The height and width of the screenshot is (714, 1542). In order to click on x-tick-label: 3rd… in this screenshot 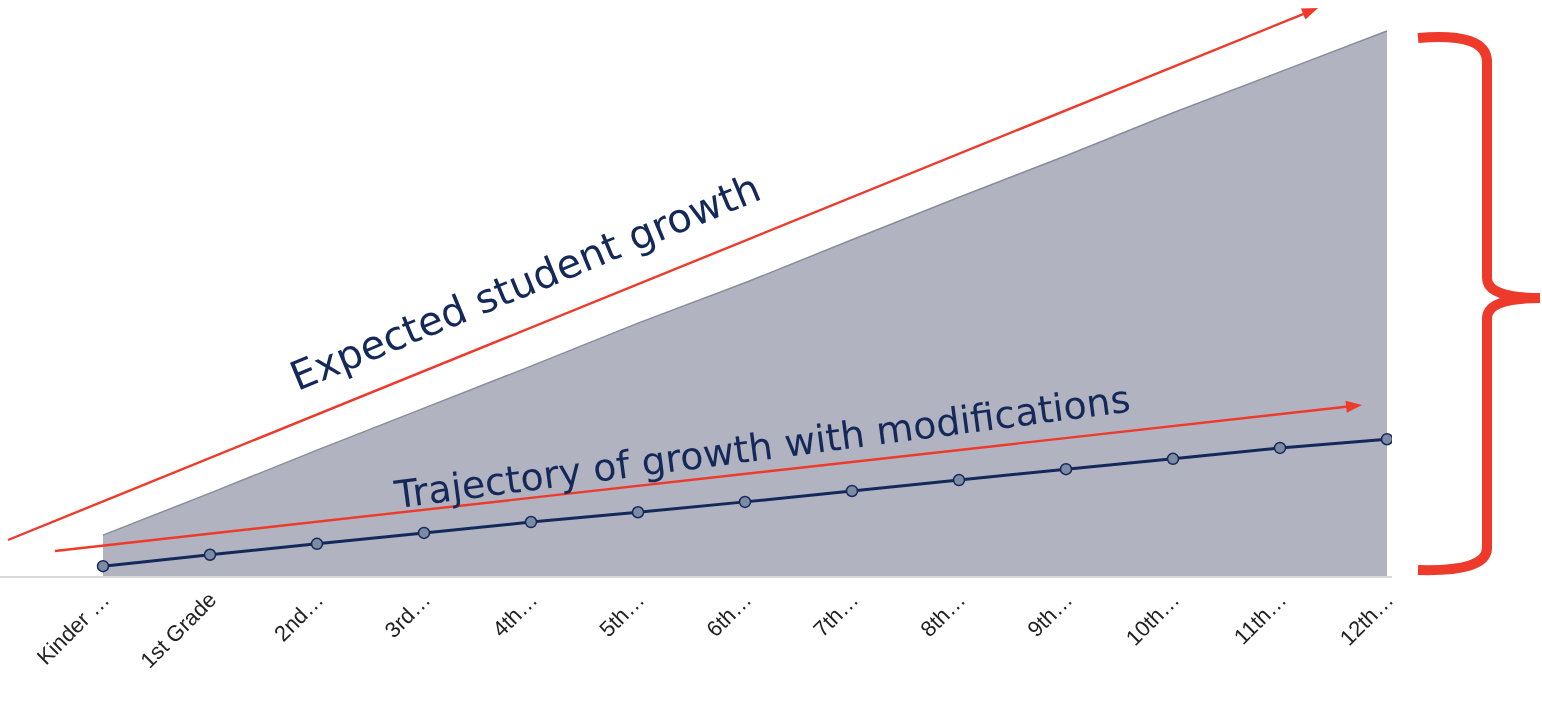, I will do `click(407, 615)`.